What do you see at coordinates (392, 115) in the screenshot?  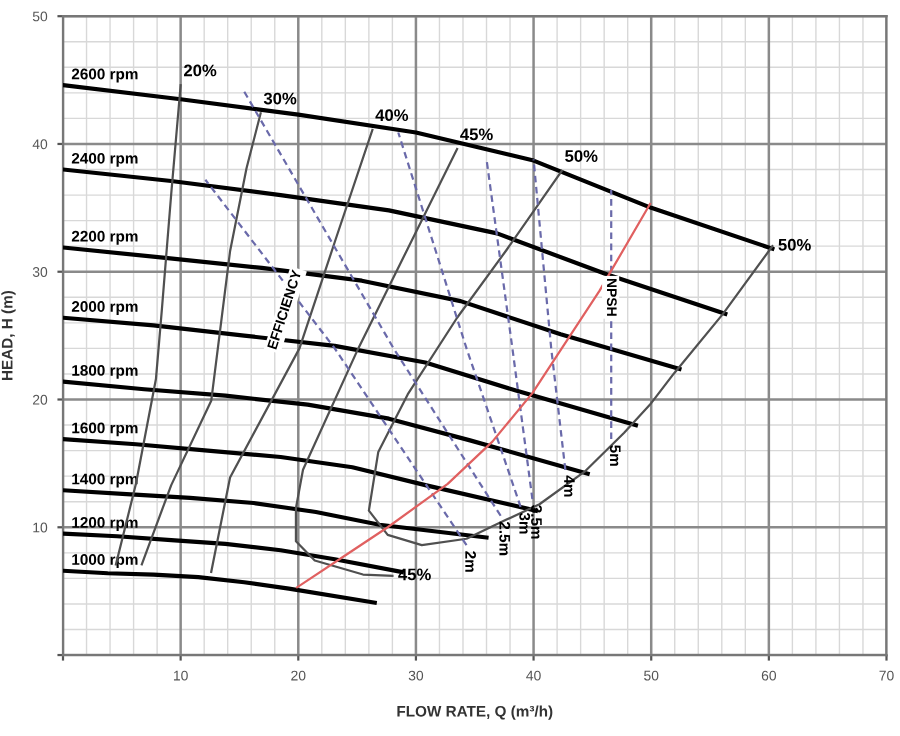 I see `series-label: 40%` at bounding box center [392, 115].